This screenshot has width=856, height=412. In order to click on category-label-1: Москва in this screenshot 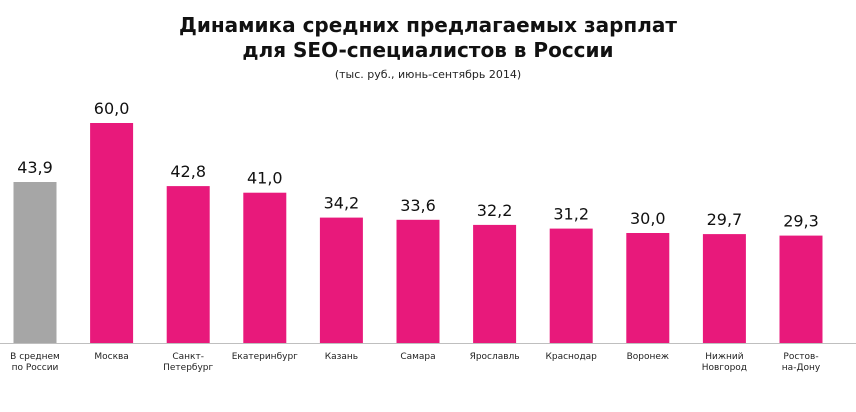, I will do `click(111, 357)`.